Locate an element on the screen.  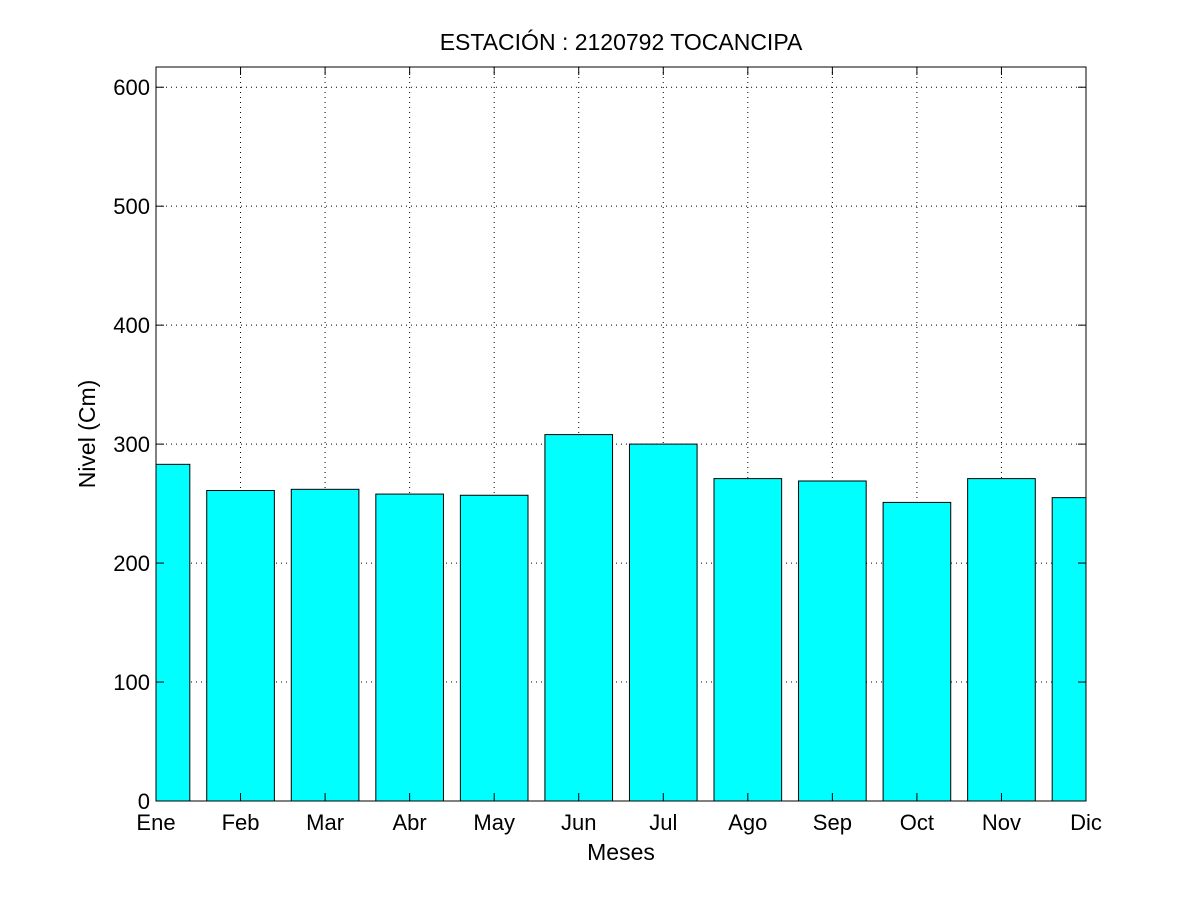
x-tick-label: Abr is located at coordinates (410, 822).